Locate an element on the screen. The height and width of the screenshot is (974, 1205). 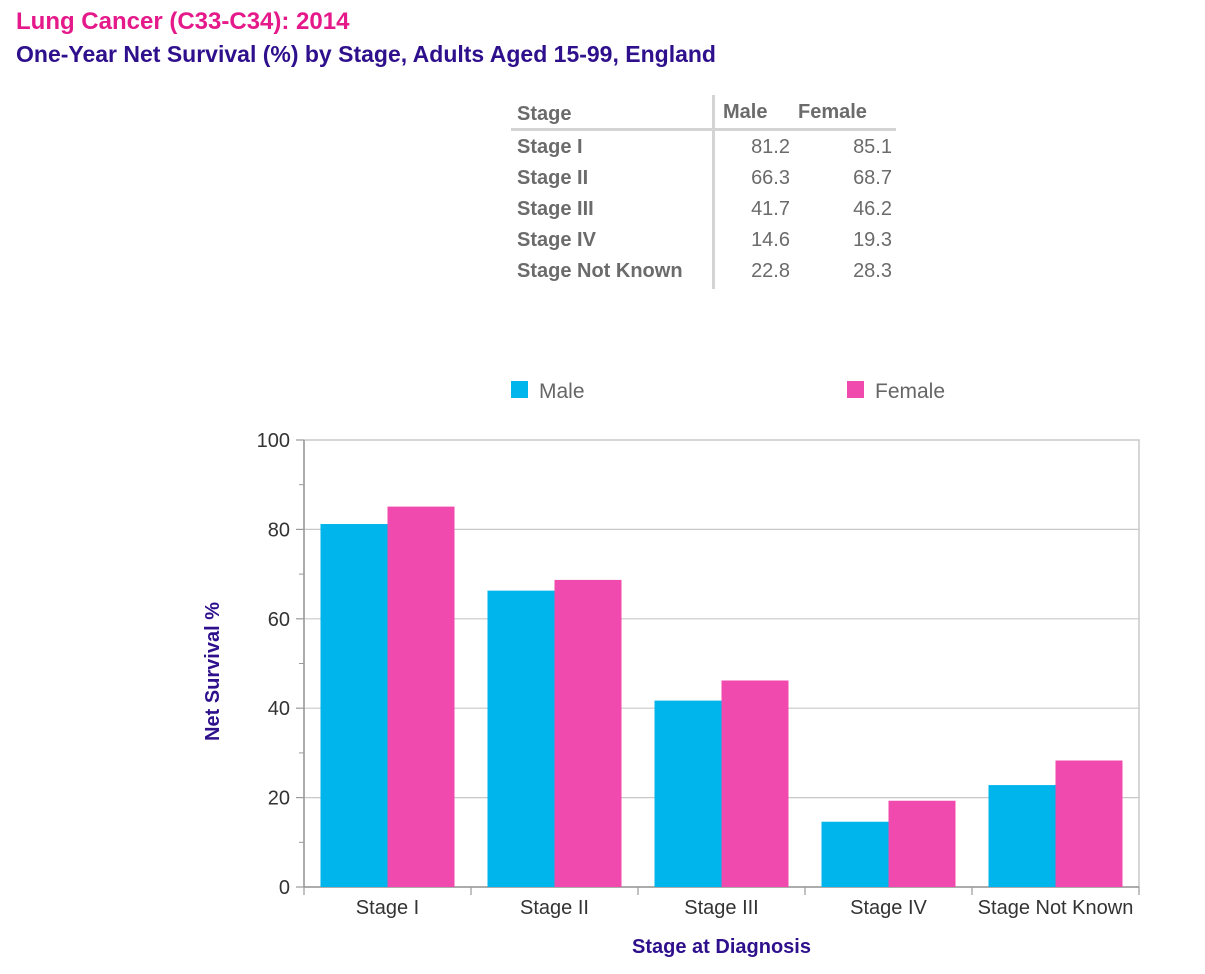
table-cell-male: 81.2 is located at coordinates (770, 147).